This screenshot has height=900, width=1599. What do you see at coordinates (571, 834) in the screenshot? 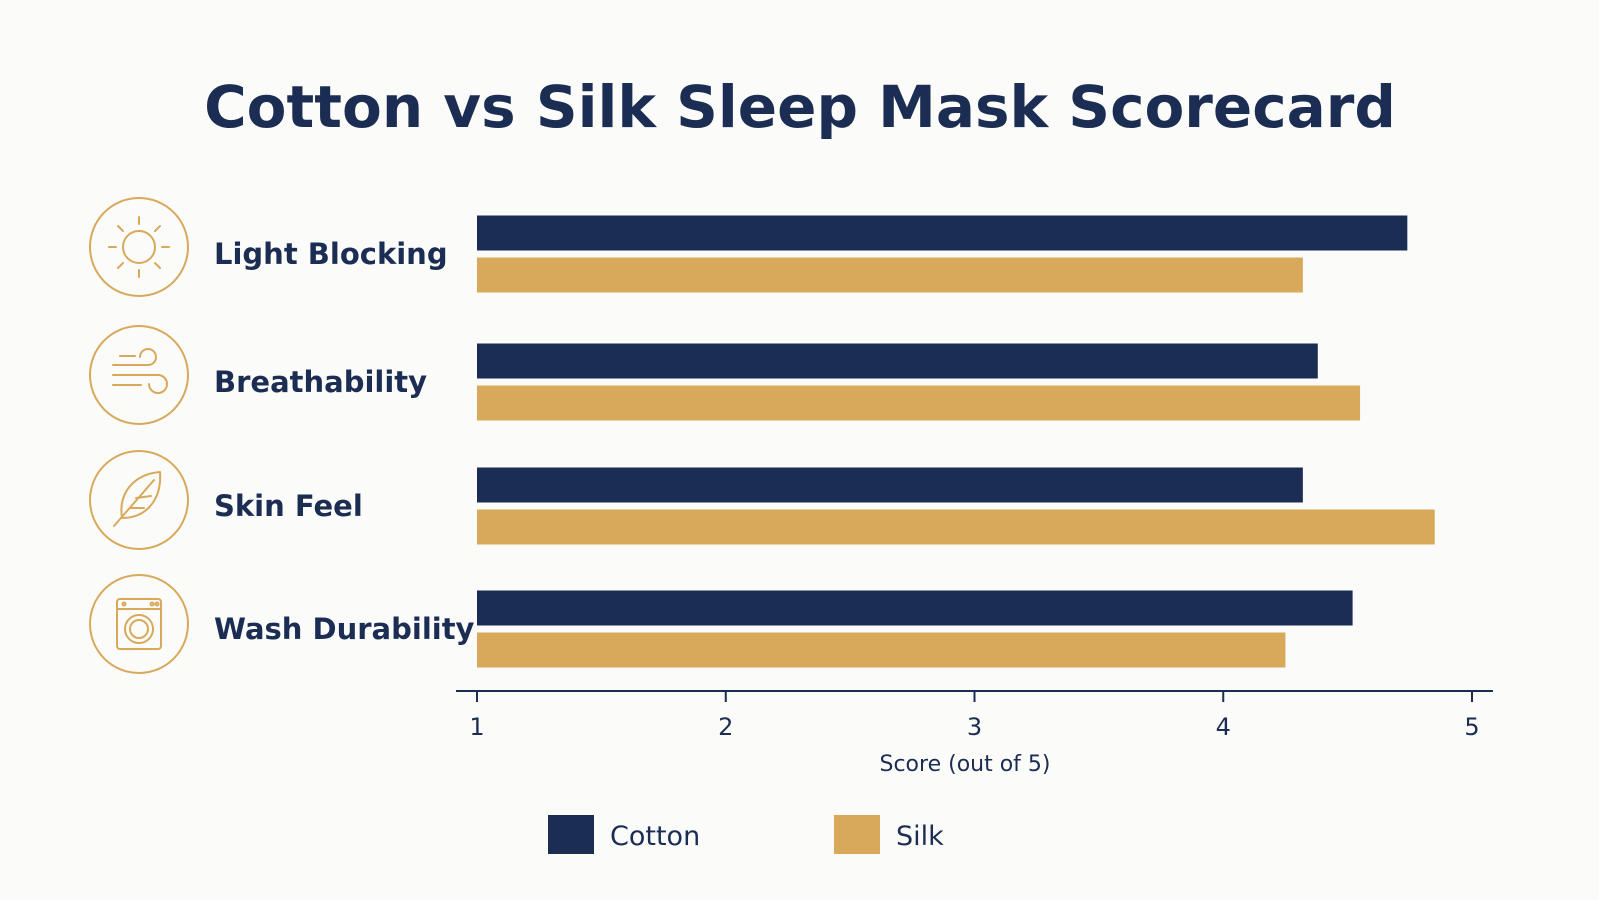
I see `legend-swatch-cotton` at bounding box center [571, 834].